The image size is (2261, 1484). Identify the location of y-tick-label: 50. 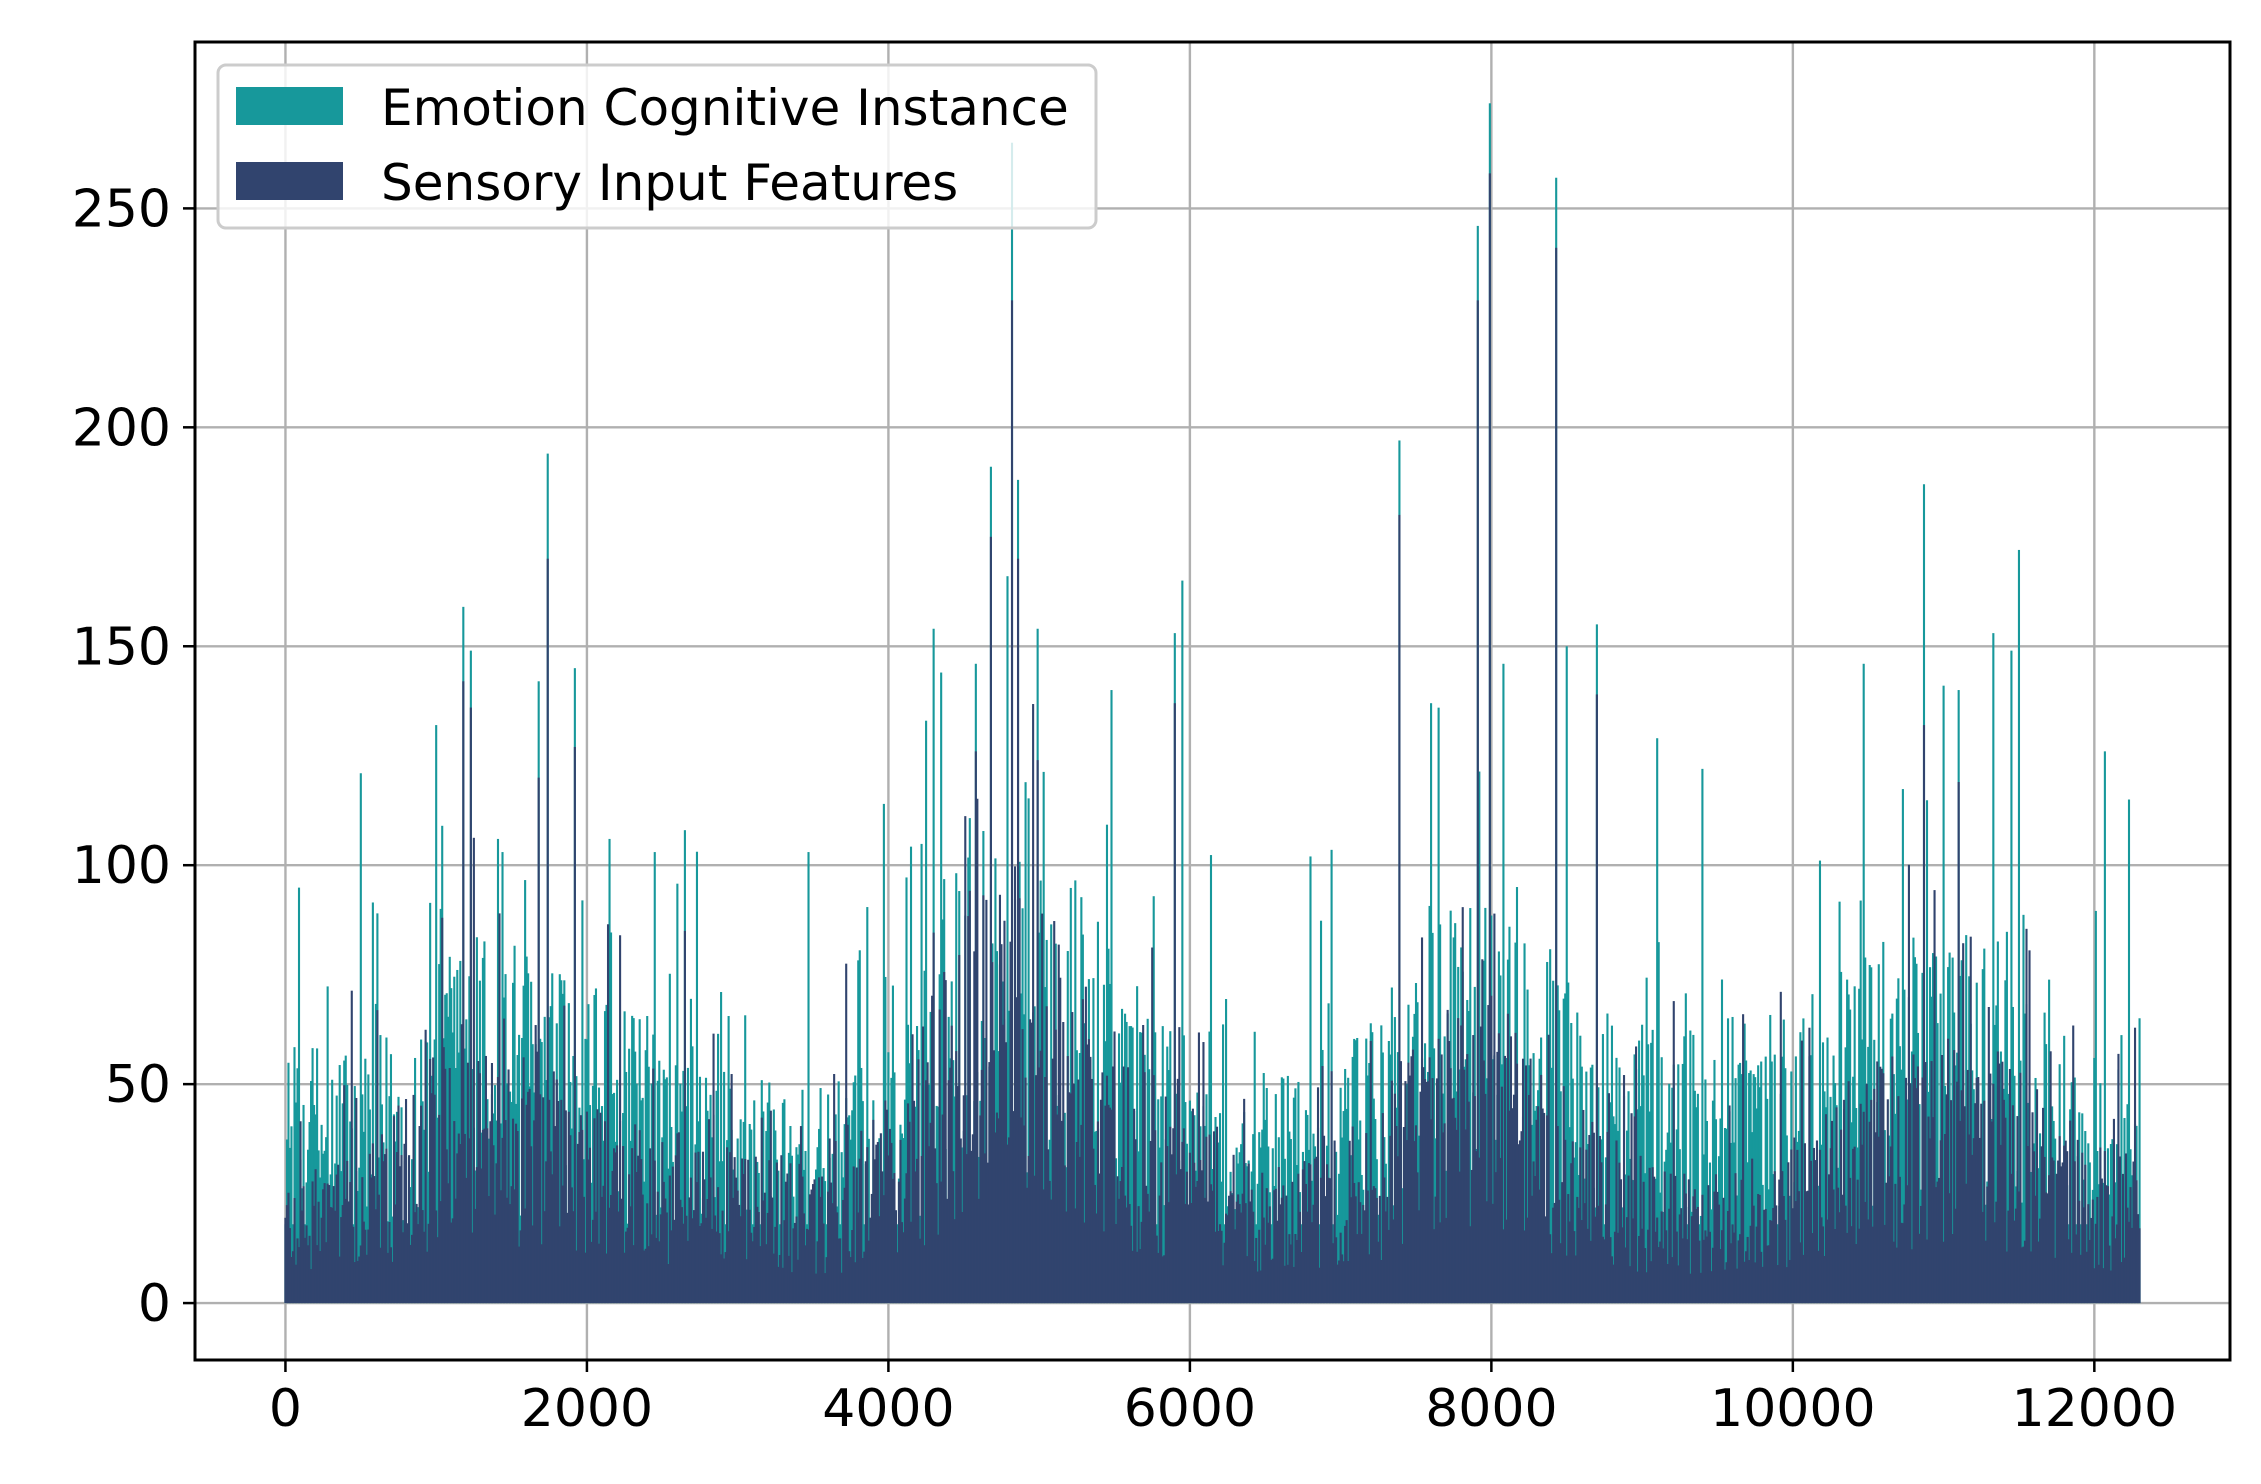
(138, 1085).